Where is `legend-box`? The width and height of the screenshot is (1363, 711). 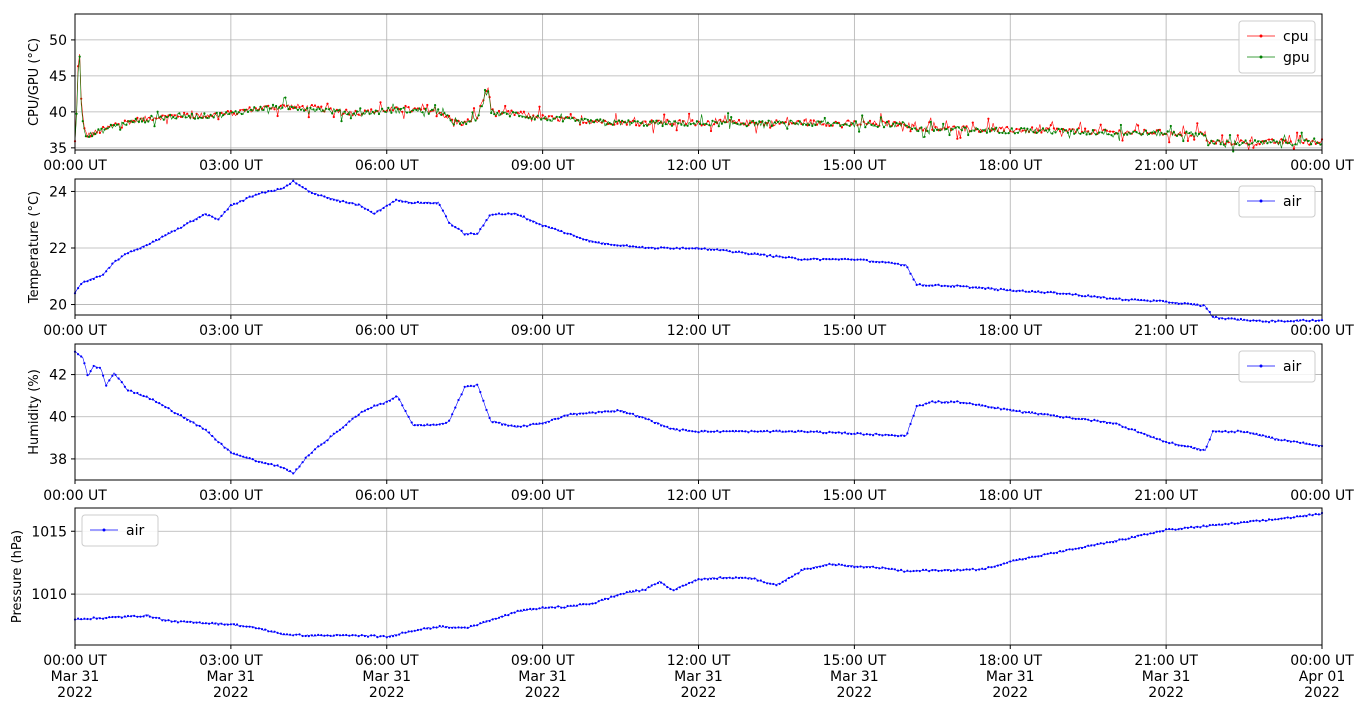
legend-box is located at coordinates (1277, 47).